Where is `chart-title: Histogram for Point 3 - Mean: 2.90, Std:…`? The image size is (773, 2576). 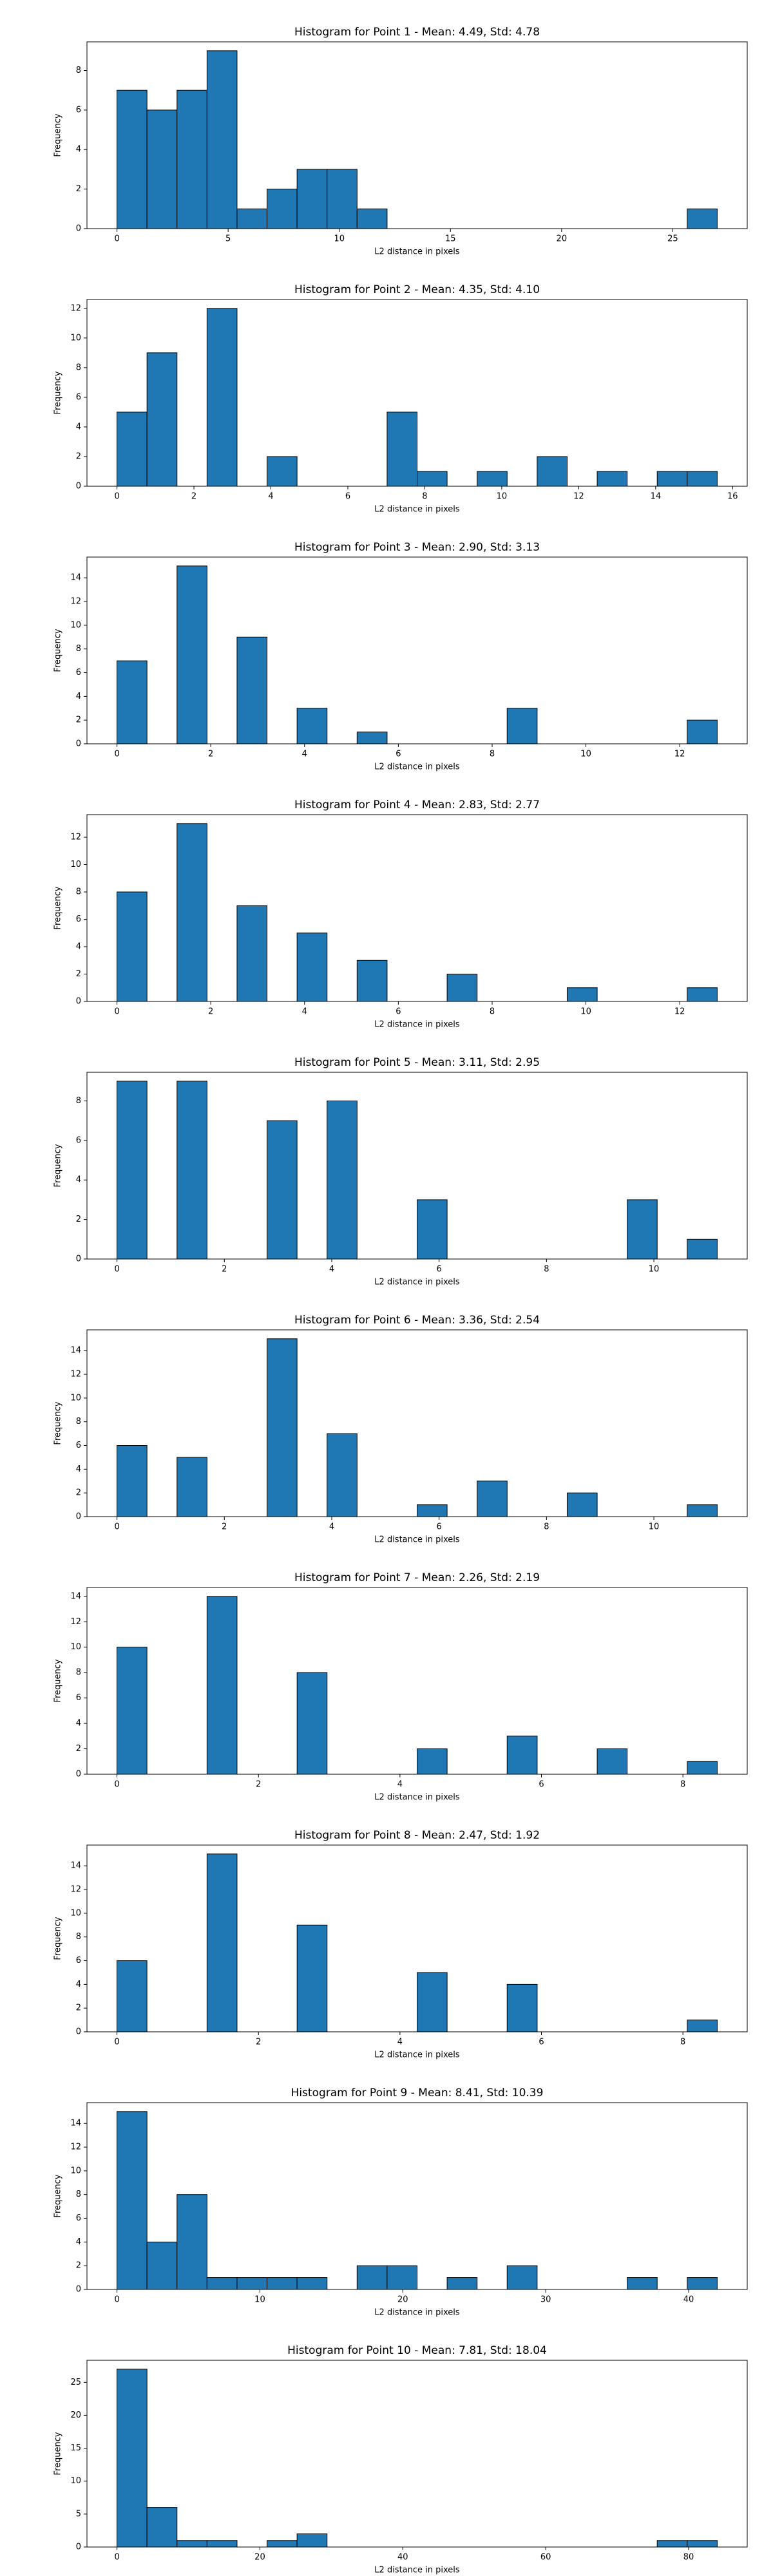
chart-title: Histogram for Point 3 - Mean: 2.90, Std:… is located at coordinates (417, 547).